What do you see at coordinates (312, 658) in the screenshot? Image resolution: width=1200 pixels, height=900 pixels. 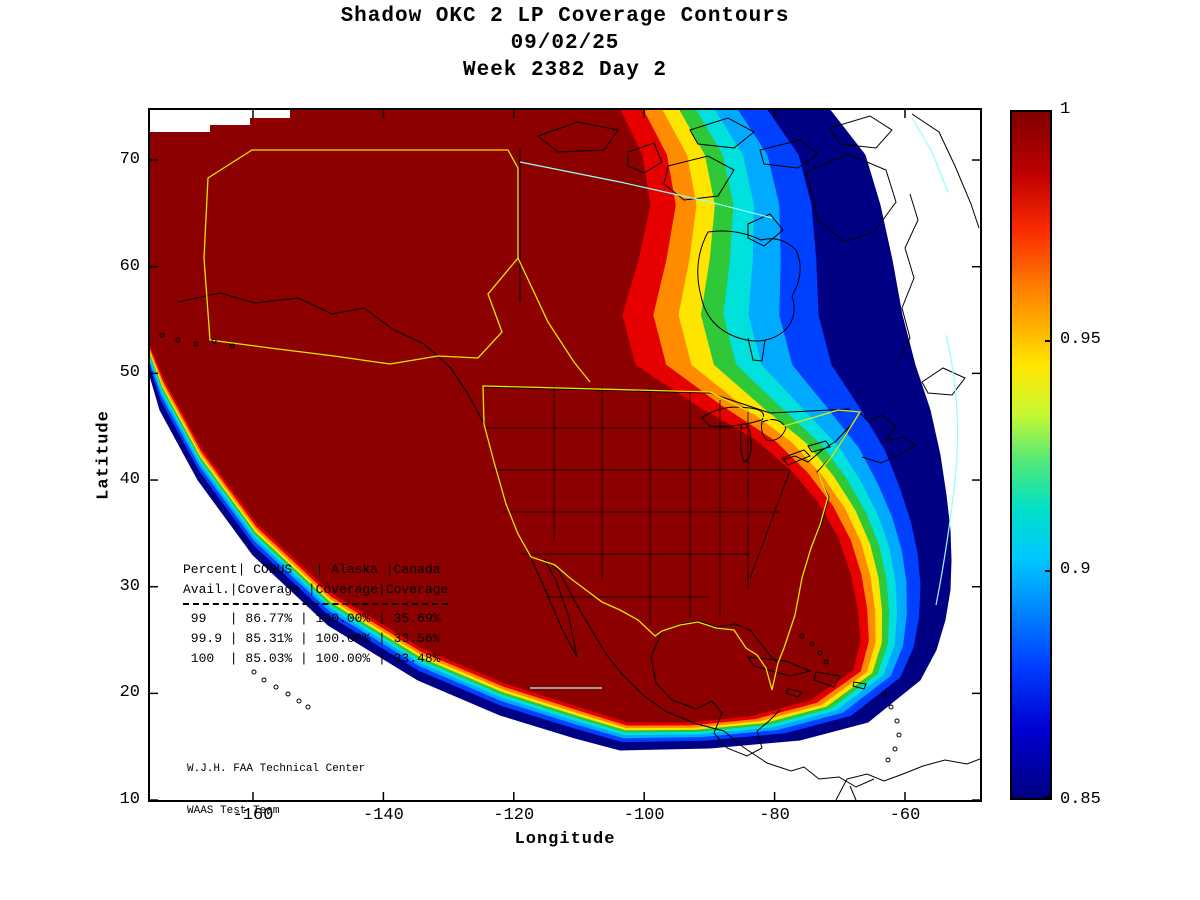 I see `coverage-table-row-2: 100 | 85.03% | 100.00% | 33.48%` at bounding box center [312, 658].